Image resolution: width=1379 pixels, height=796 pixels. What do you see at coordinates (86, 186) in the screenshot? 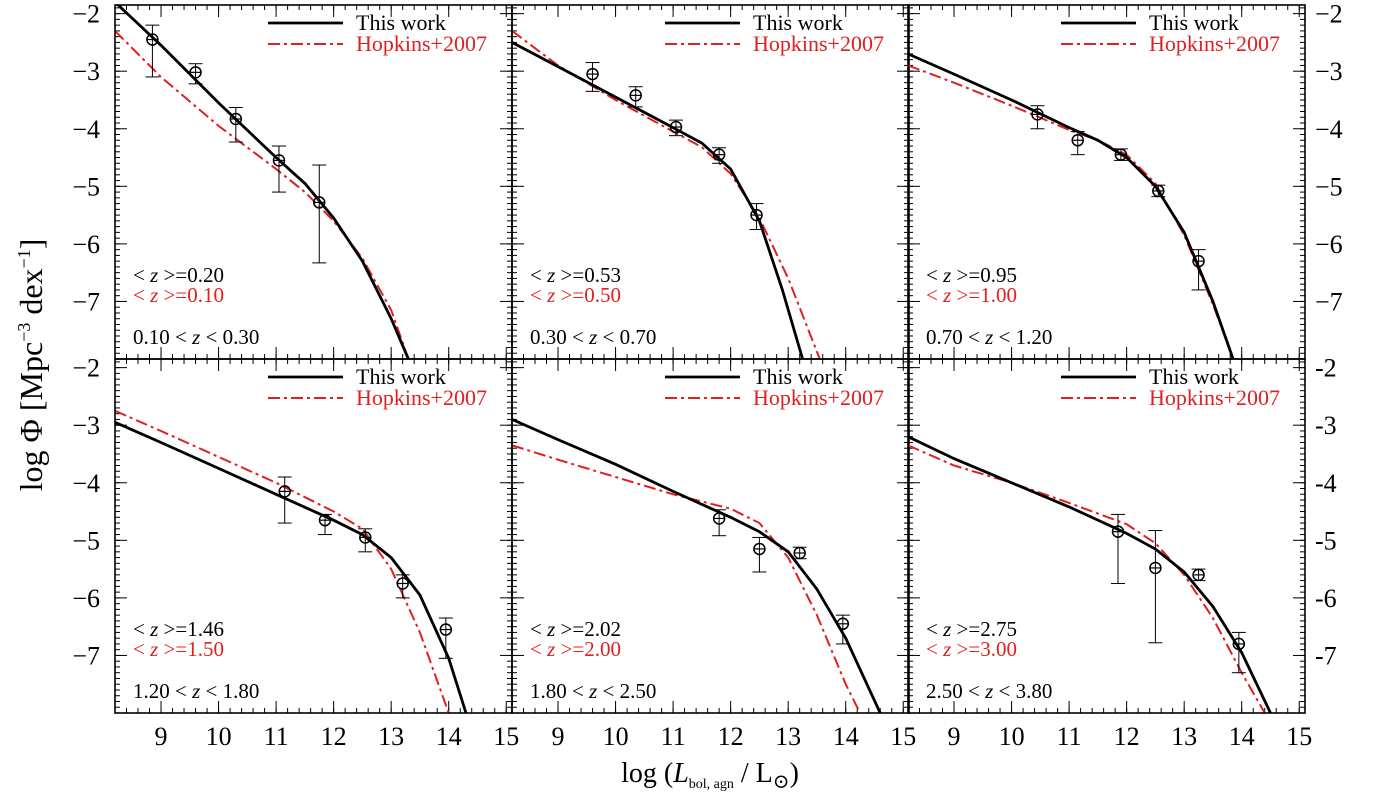
I see `y-tick-label-left: −5` at bounding box center [86, 186].